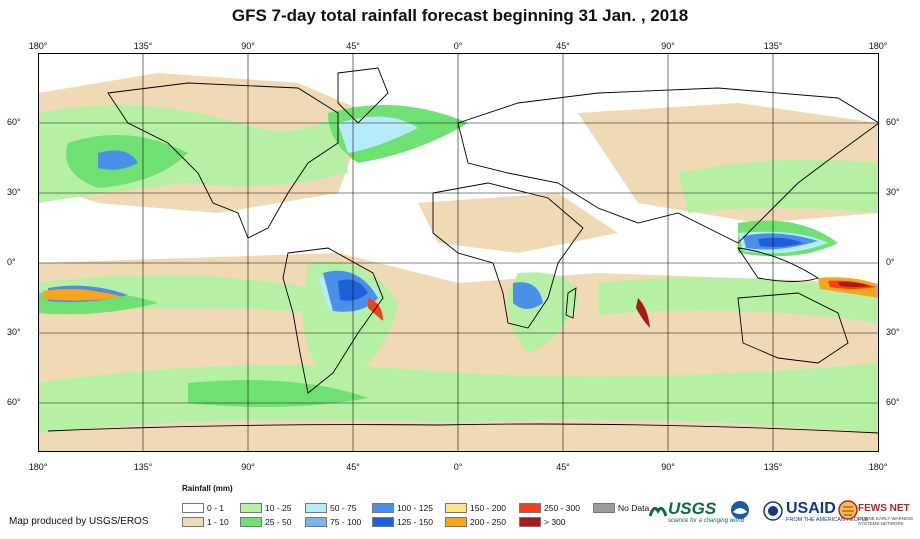 Image resolution: width=920 pixels, height=539 pixels. Describe the element at coordinates (346, 522) in the screenshot. I see `legend-label: 75 - 100` at that location.